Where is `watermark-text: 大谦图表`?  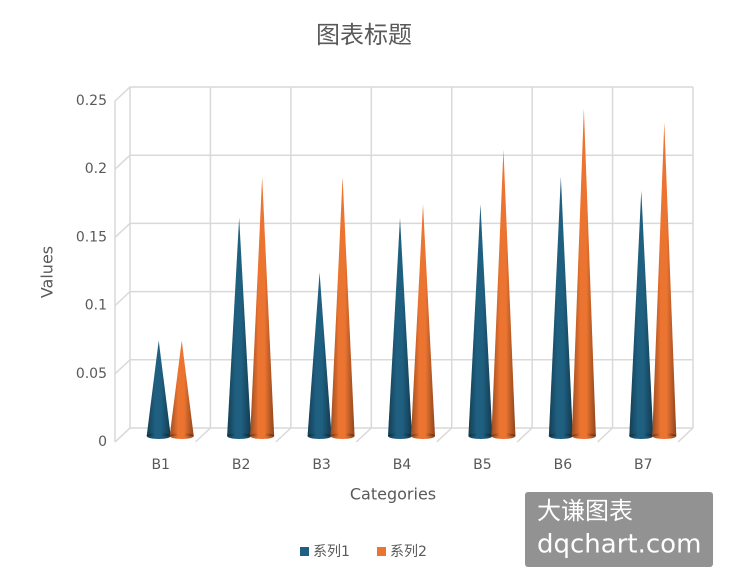 watermark-text: 大谦图表 is located at coordinates (585, 511).